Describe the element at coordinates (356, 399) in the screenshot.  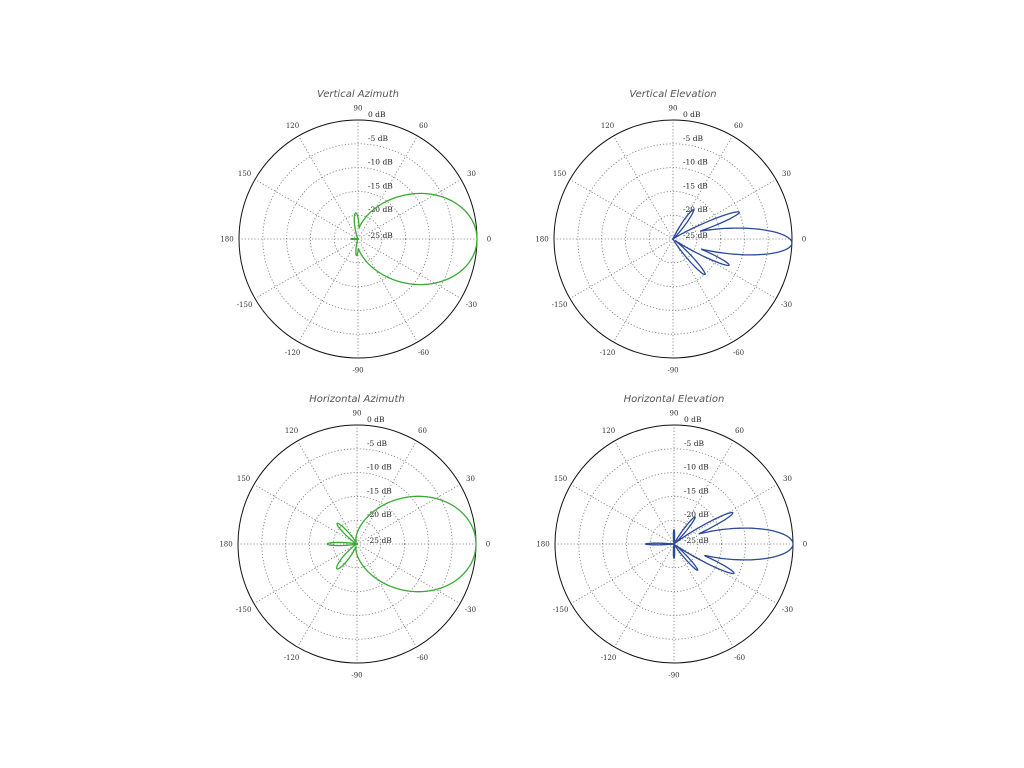
I see `chart-title: Horizontal Azimuth` at that location.